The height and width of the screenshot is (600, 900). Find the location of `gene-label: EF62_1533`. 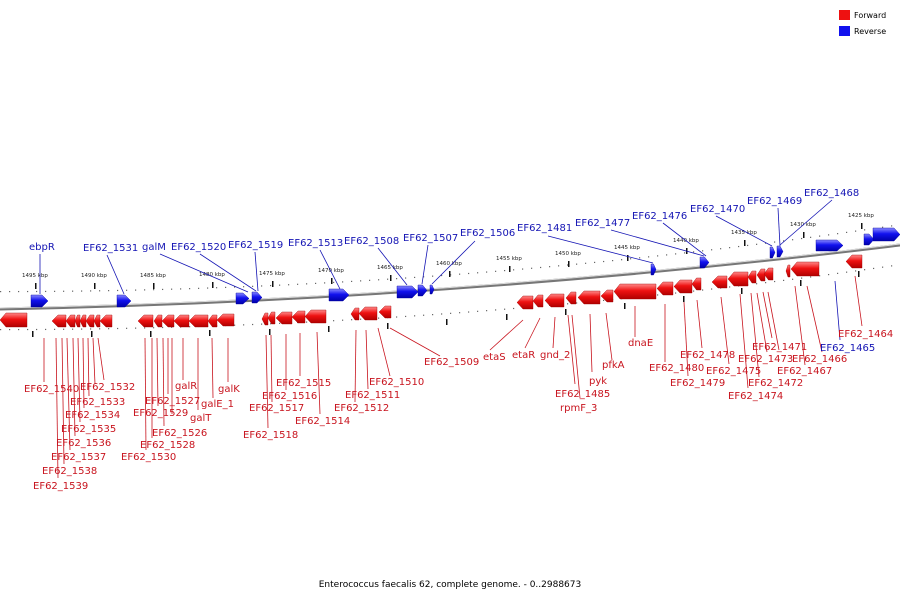

gene-label: EF62_1533 is located at coordinates (97, 402).